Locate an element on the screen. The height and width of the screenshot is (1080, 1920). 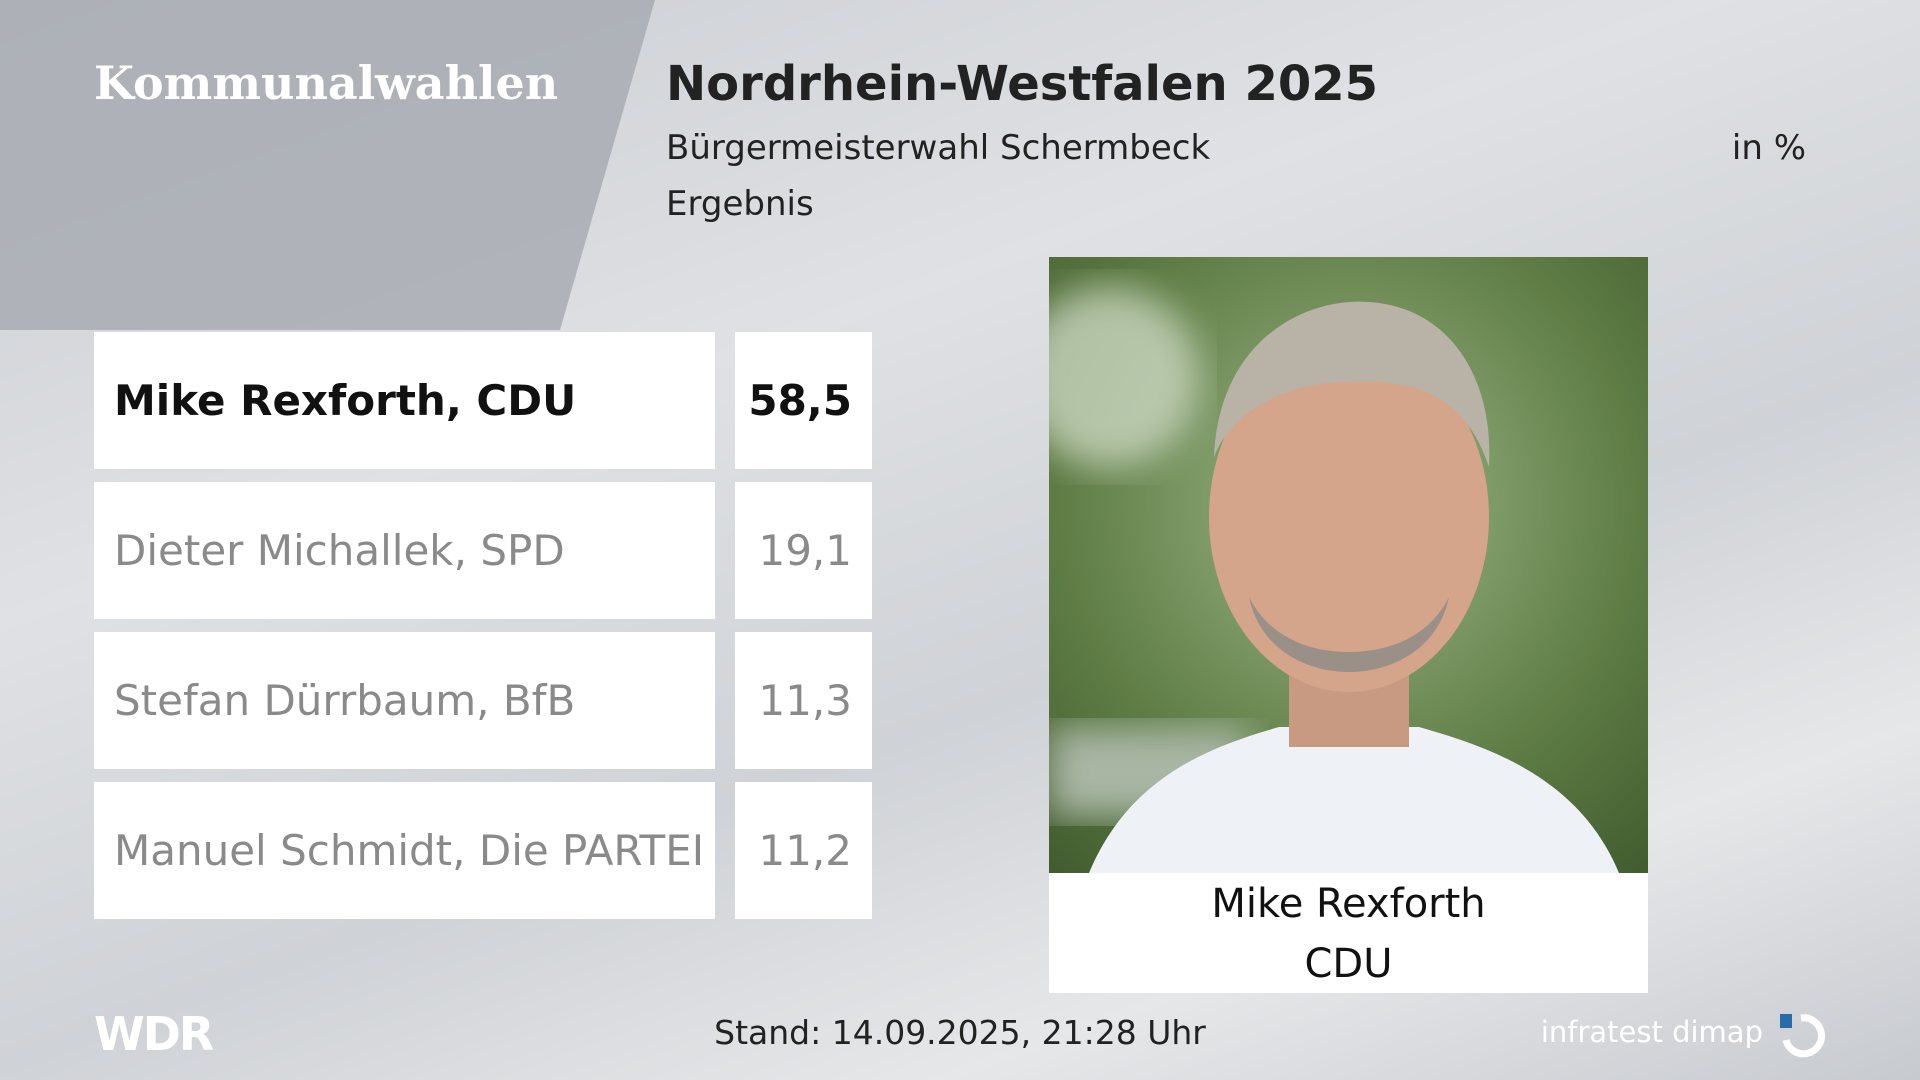
timestamp: Stand: 14.09.2025, 21:28 Uhr is located at coordinates (960, 1032).